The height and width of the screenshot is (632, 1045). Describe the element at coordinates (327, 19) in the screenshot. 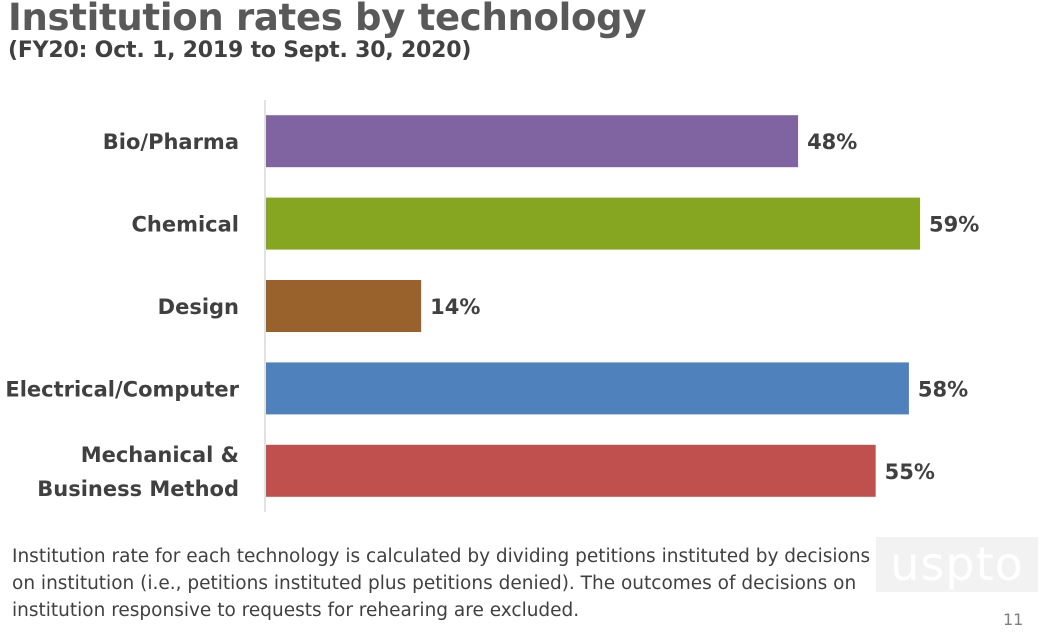

I see `chart-title: Institution rates by technology` at that location.